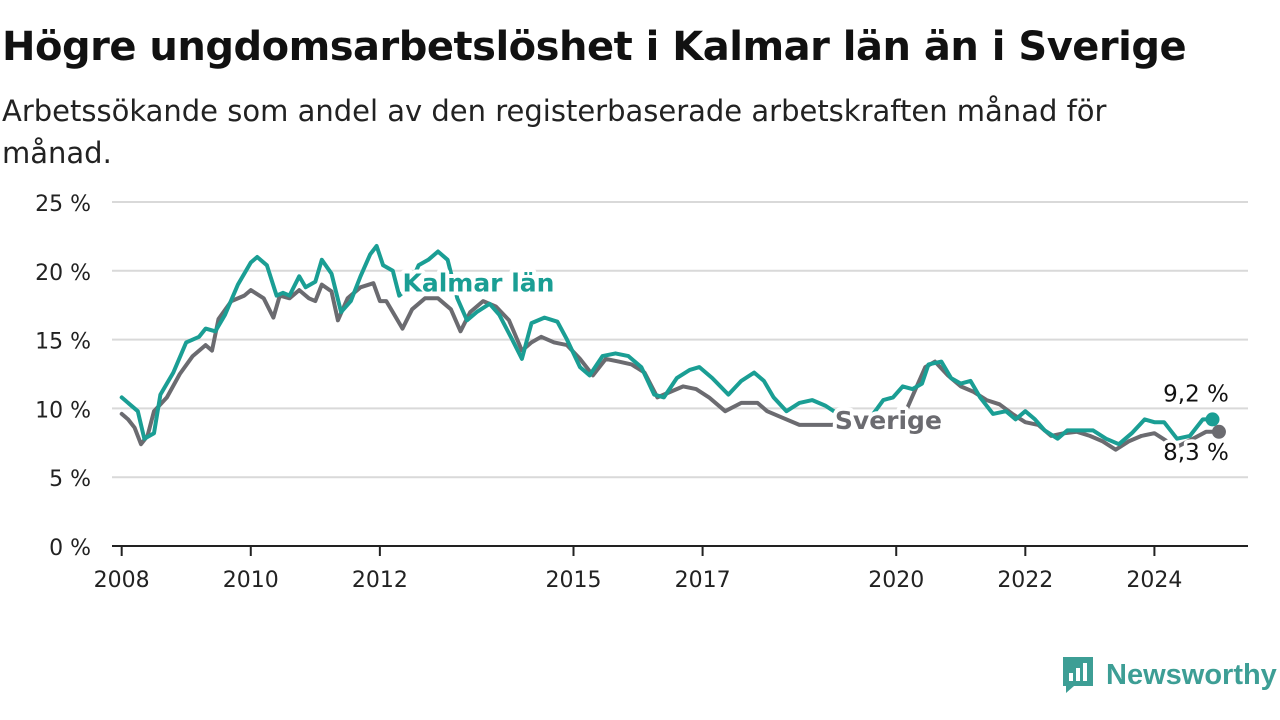 This screenshot has width=1280, height=720. Describe the element at coordinates (70, 479) in the screenshot. I see `y-tick-label: 5 %` at that location.